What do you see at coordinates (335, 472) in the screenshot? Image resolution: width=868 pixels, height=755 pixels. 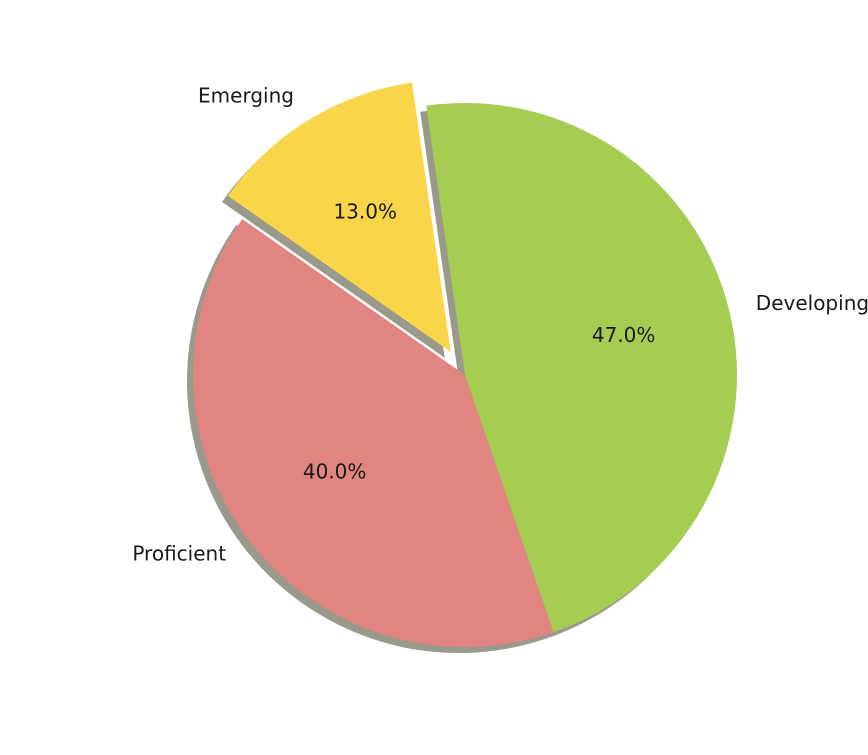 I see `percent-label-proficient: 40.0%` at bounding box center [335, 472].